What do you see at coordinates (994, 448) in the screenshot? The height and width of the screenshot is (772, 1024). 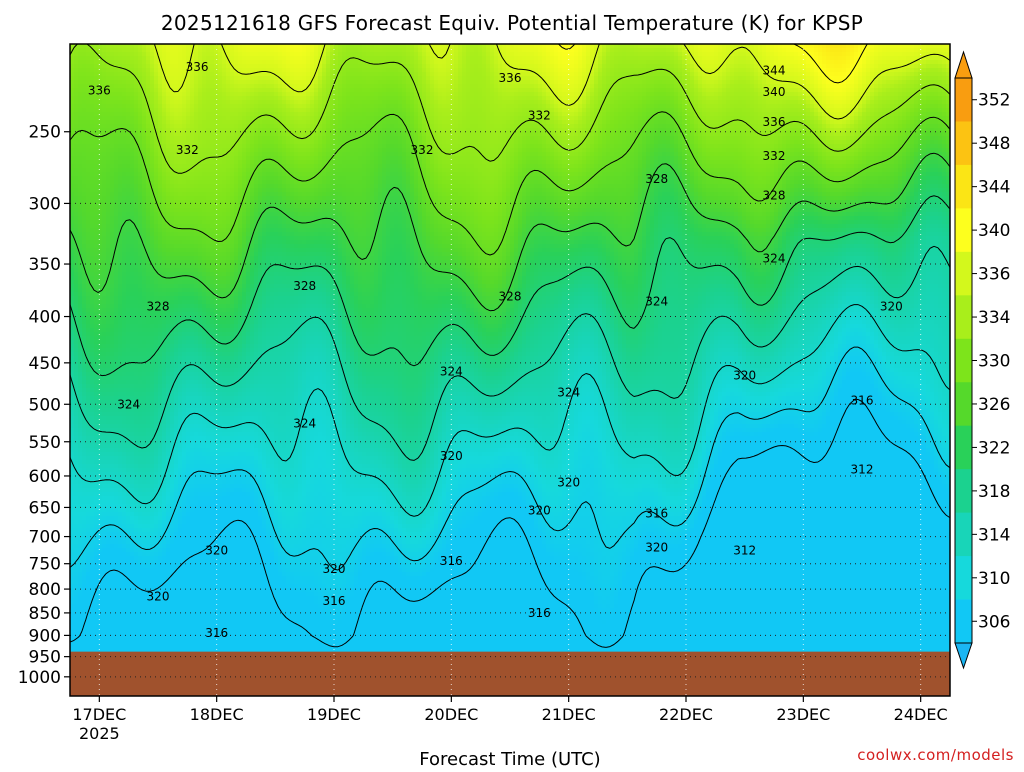 I see `colorbar-label: 322` at bounding box center [994, 448].